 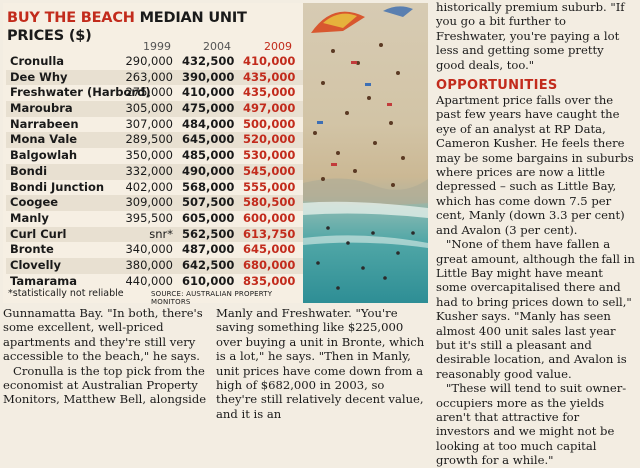 What do you see at coordinates (80, 92) in the screenshot?
I see `suburb-cell: Freshwater (Harbord)` at bounding box center [80, 92].